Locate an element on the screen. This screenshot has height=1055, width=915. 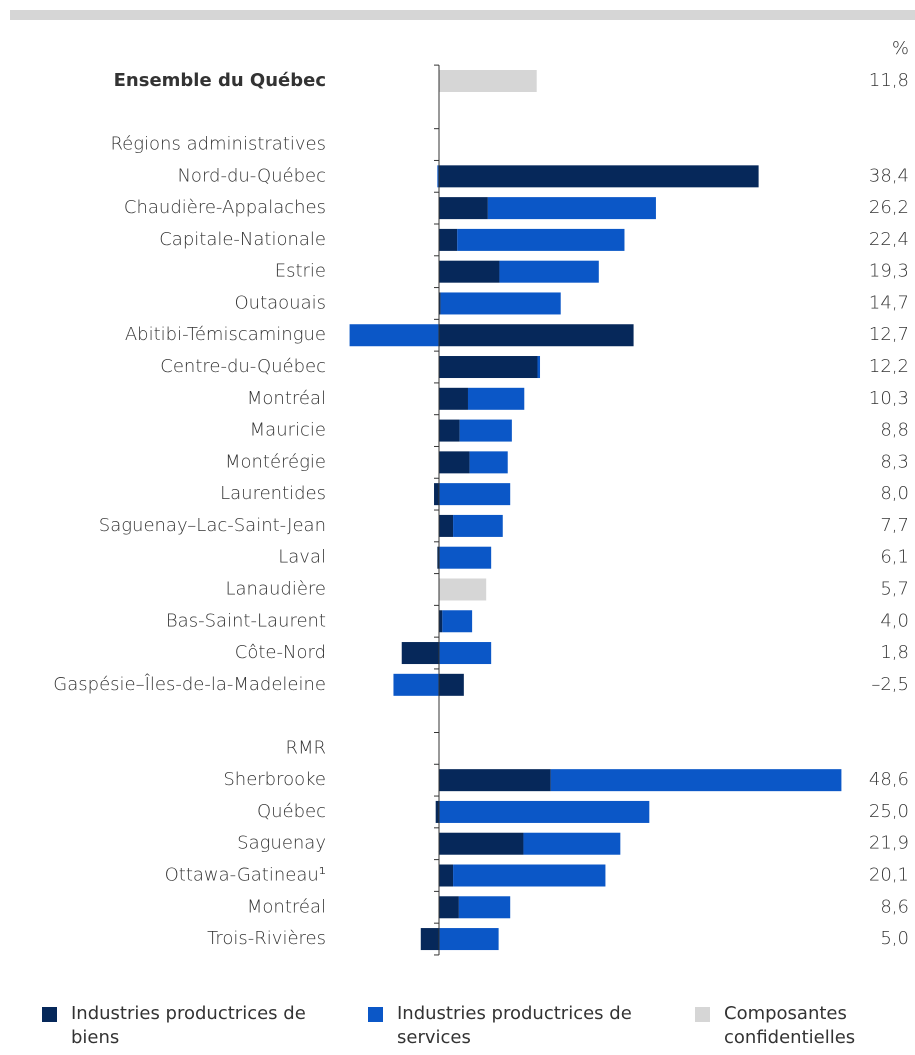
legend-item: Industries productrices de services is located at coordinates (502, 1026).